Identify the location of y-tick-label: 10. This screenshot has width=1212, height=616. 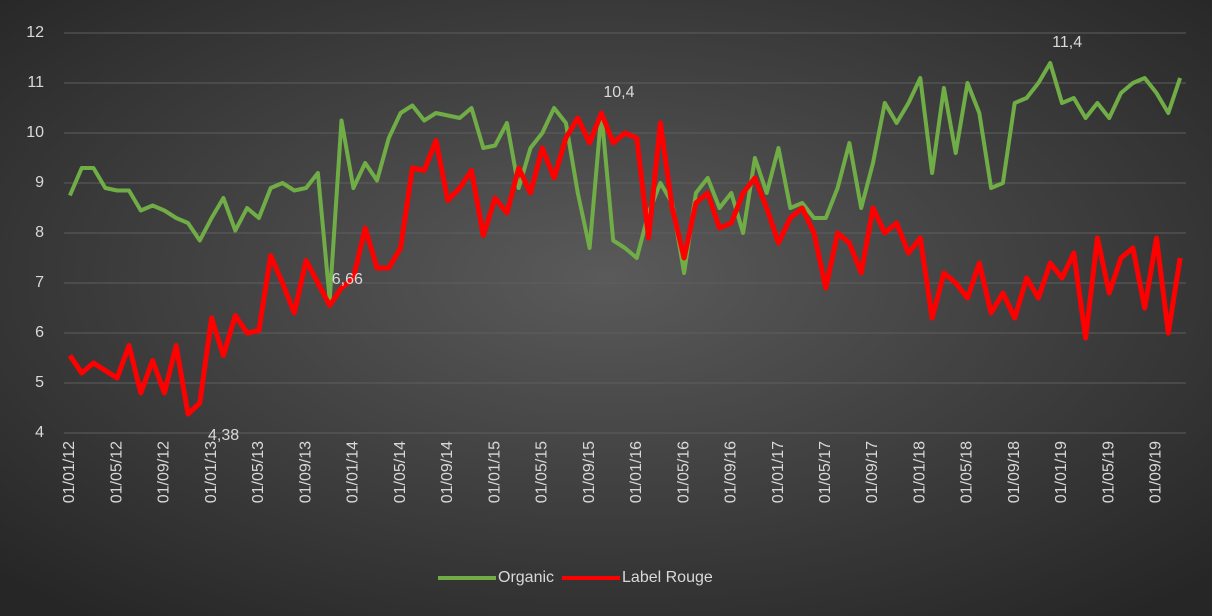
(35, 132).